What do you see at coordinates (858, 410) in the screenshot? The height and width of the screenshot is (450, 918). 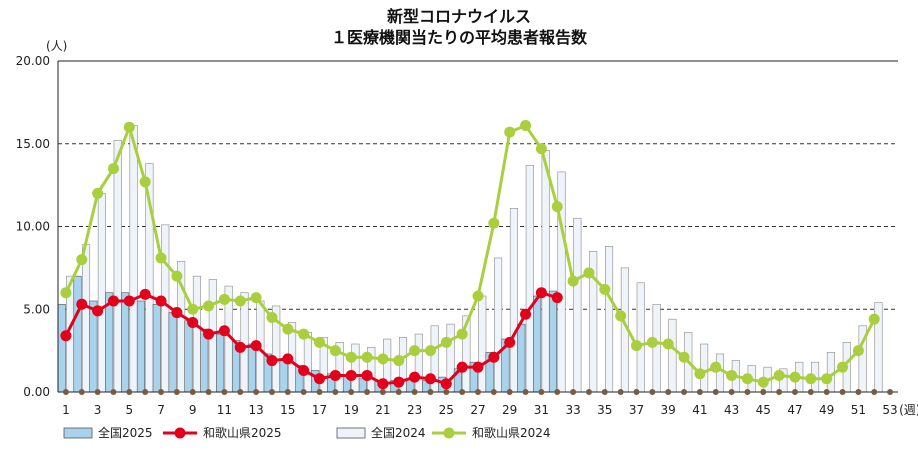 I see `x-tick-label-51: 51` at bounding box center [858, 410].